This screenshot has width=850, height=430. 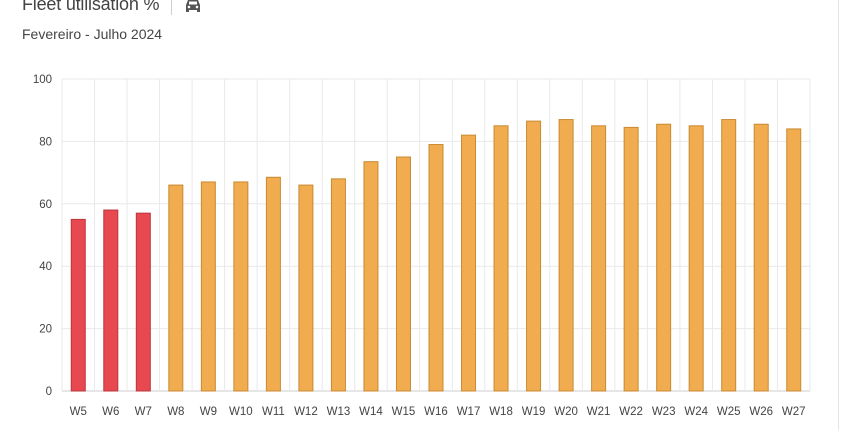 I want to click on panel-border, so click(x=838, y=215).